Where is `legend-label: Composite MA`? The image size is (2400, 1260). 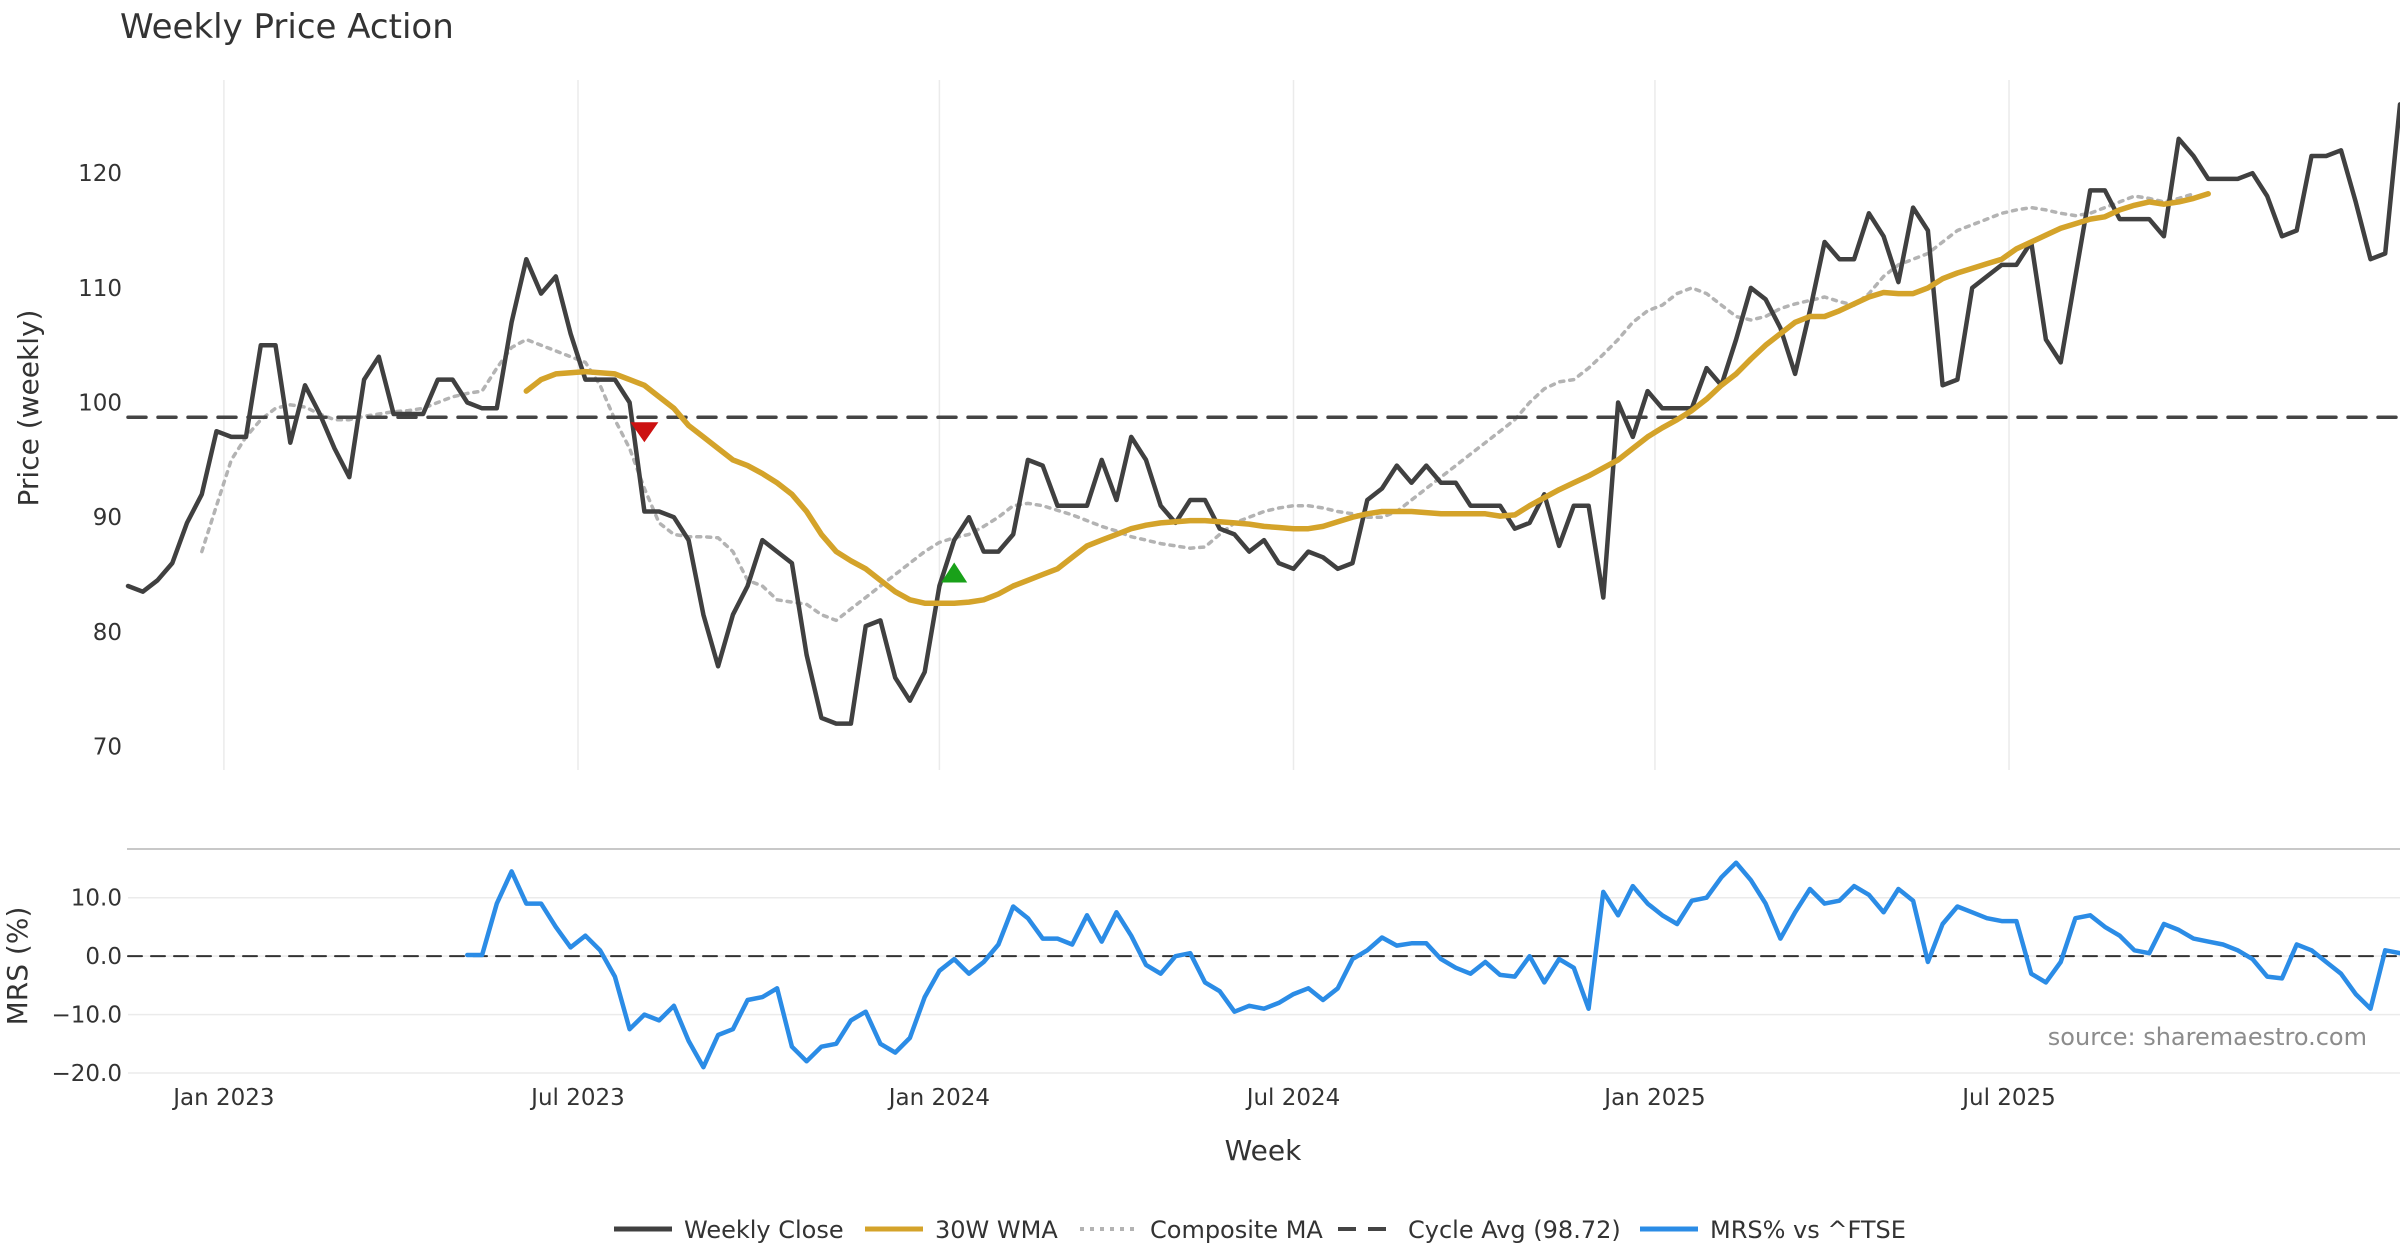
legend-label: Composite MA is located at coordinates (1236, 1230).